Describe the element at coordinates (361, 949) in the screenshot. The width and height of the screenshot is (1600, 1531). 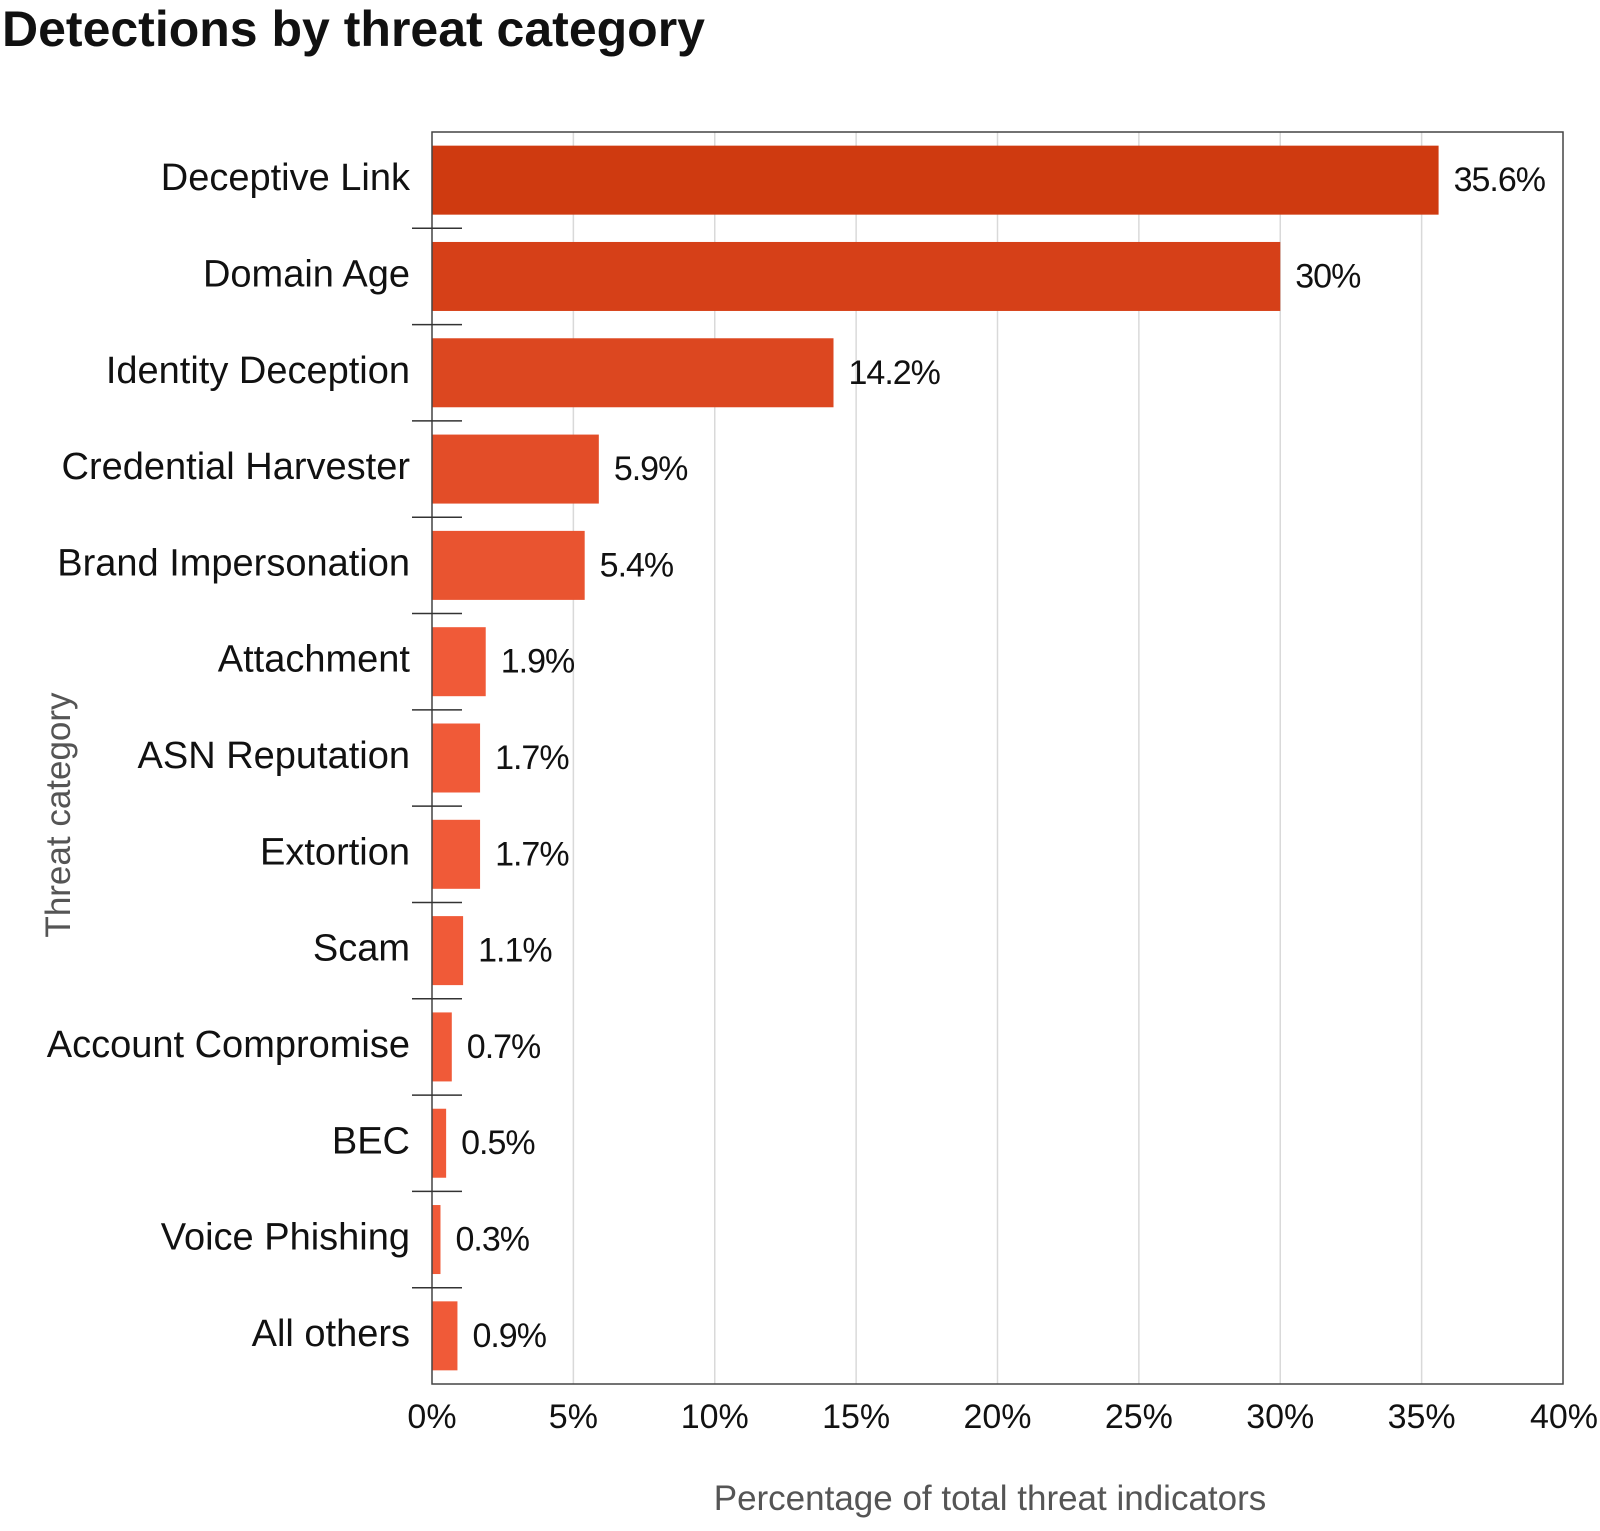
I see `category-label: Scam` at that location.